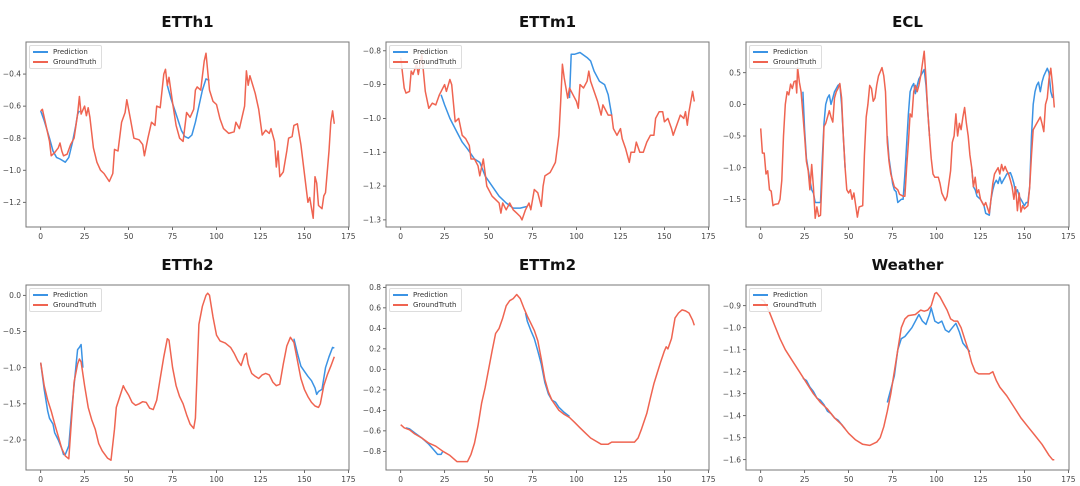 The image size is (1080, 486). Describe the element at coordinates (735, 72) in the screenshot. I see `y-tick-label: 0.5` at that location.